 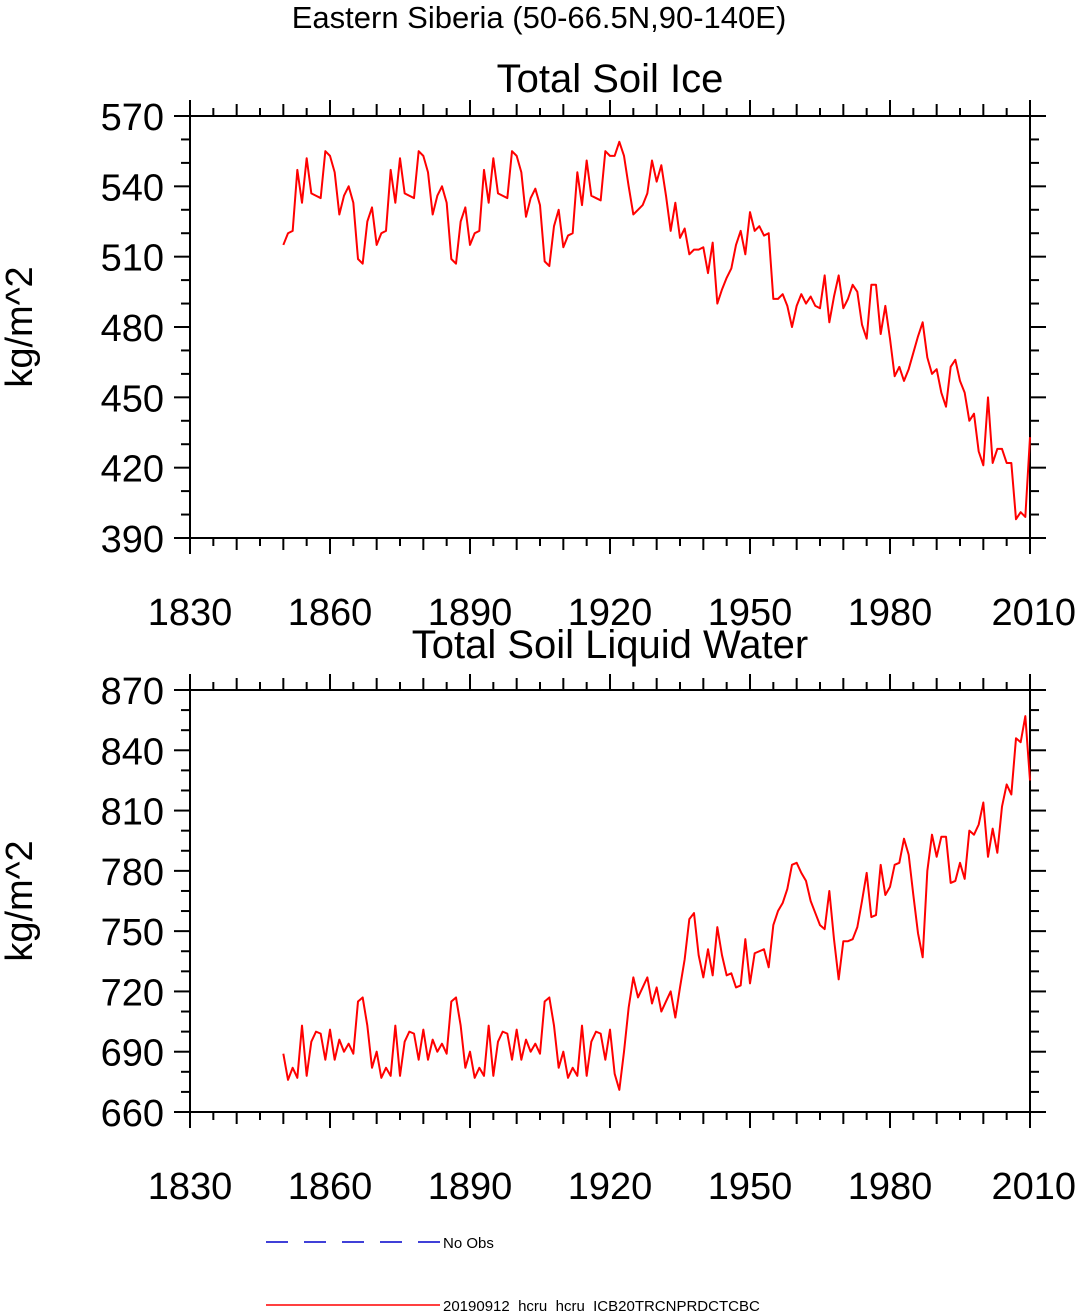 What do you see at coordinates (132, 1114) in the screenshot?
I see `y-tick-label: 660` at bounding box center [132, 1114].